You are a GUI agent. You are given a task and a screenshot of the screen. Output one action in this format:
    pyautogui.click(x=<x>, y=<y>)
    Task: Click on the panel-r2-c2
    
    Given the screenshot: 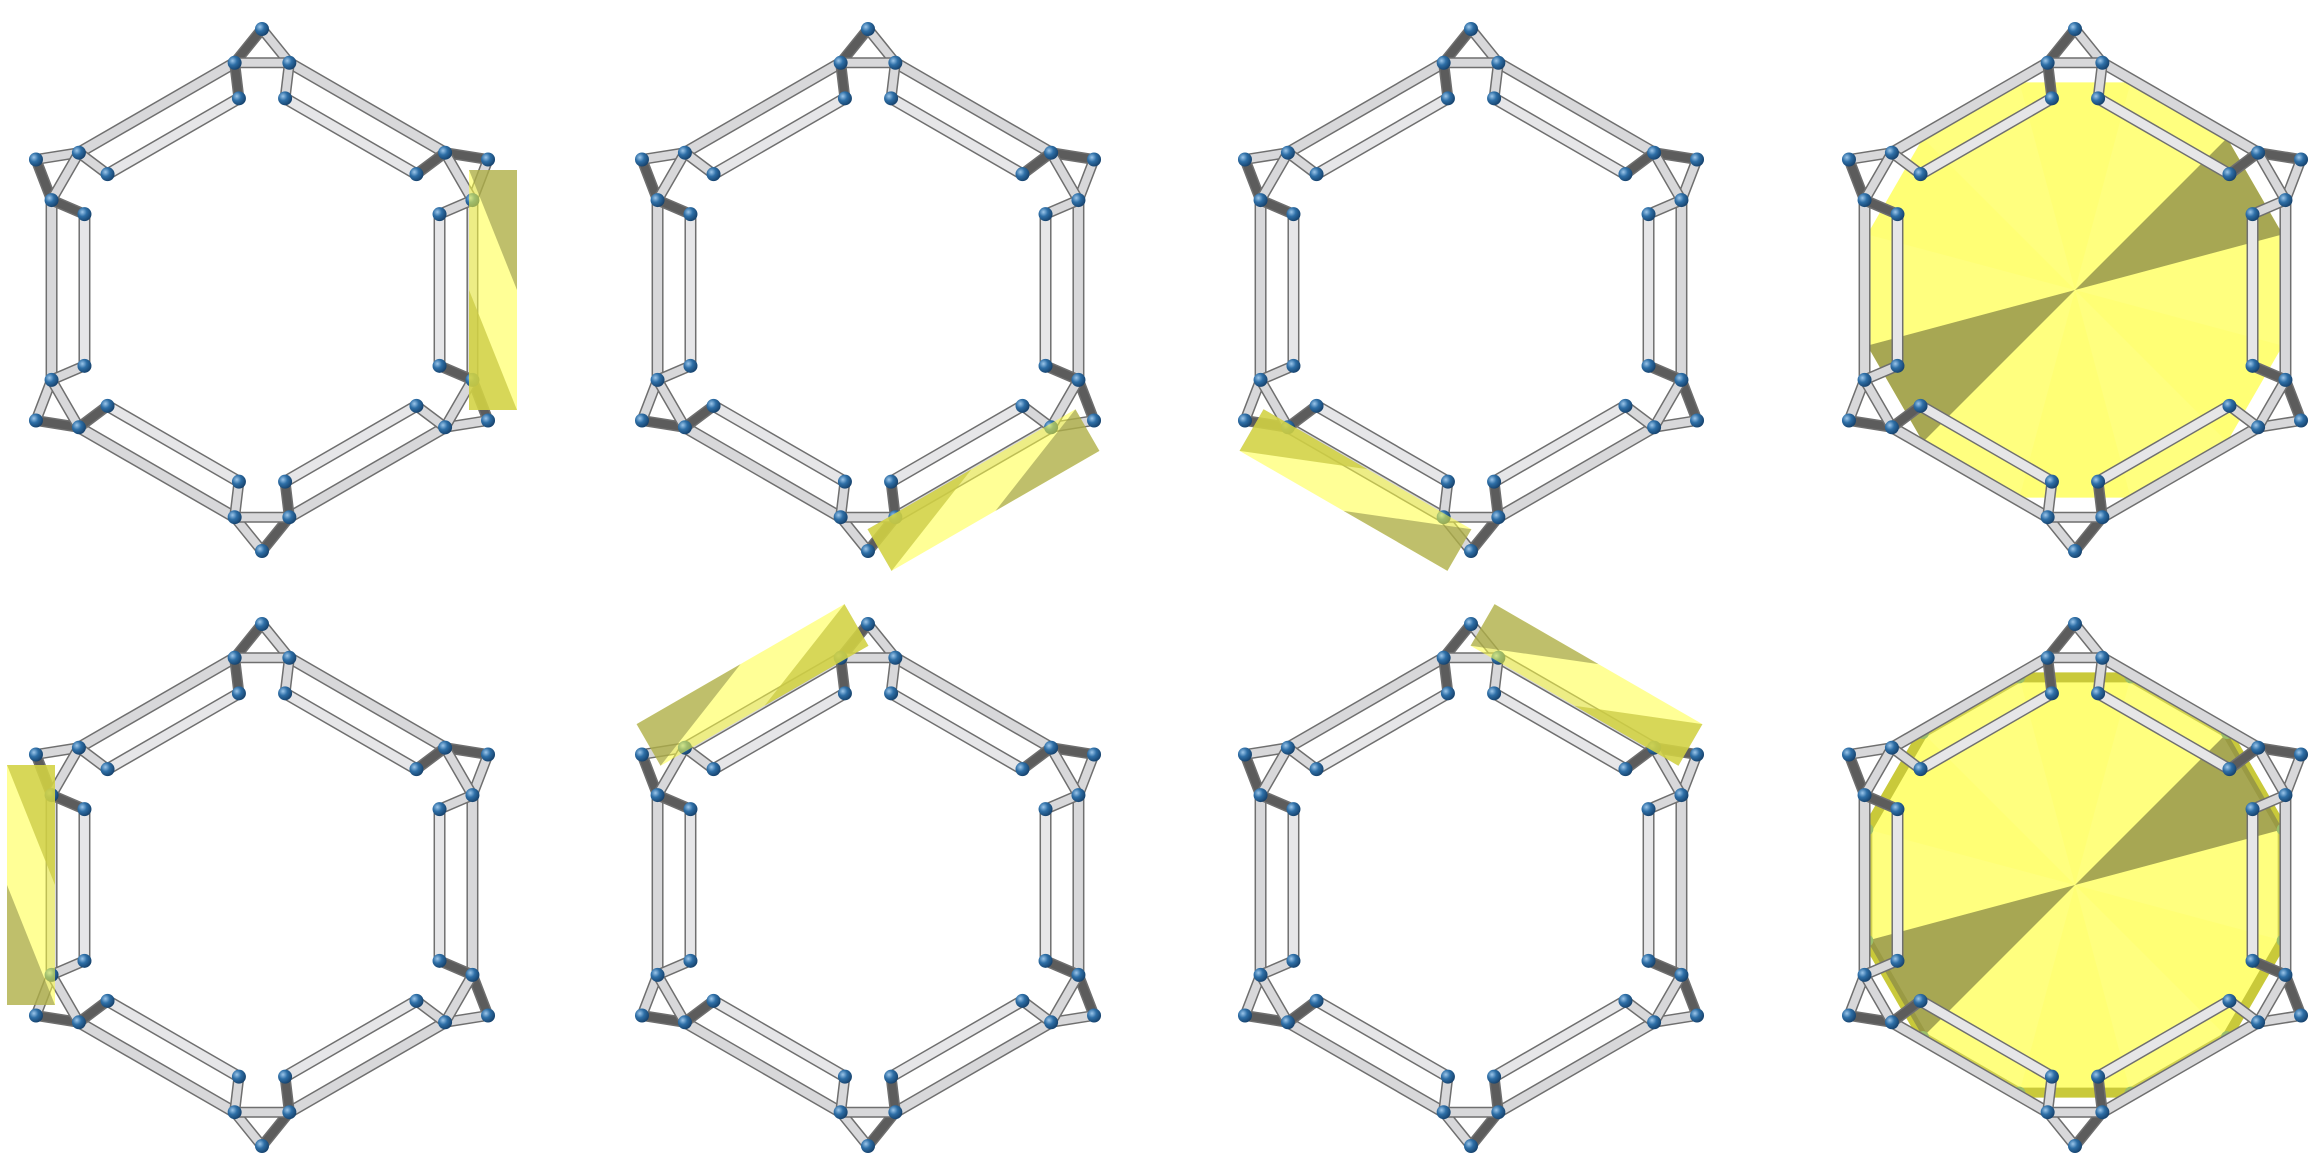 What is the action you would take?
    pyautogui.click(x=868, y=878)
    